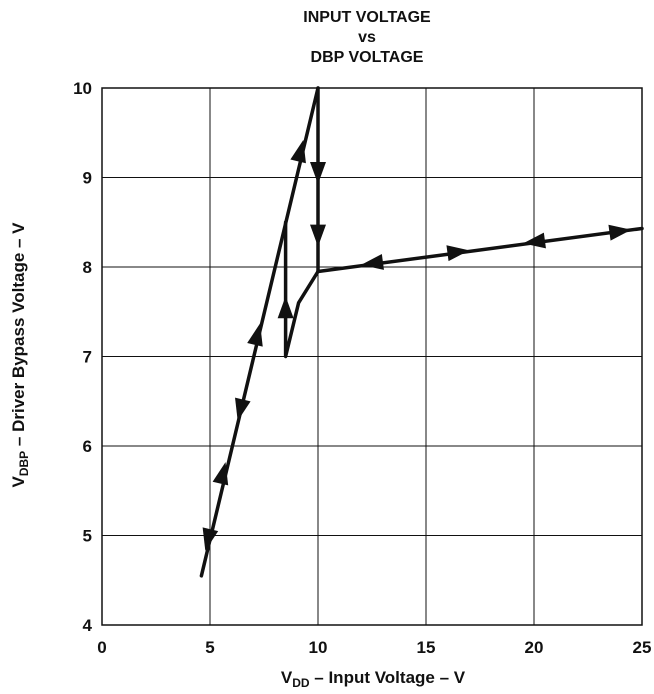 This screenshot has height=694, width=654. I want to click on y-tick-label: 10, so click(82, 88).